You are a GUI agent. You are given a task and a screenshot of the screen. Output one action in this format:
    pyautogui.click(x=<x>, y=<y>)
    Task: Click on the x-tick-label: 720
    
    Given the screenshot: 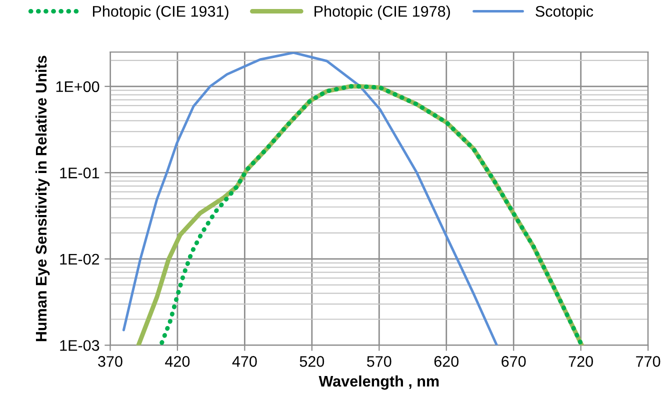 What is the action you would take?
    pyautogui.click(x=580, y=361)
    